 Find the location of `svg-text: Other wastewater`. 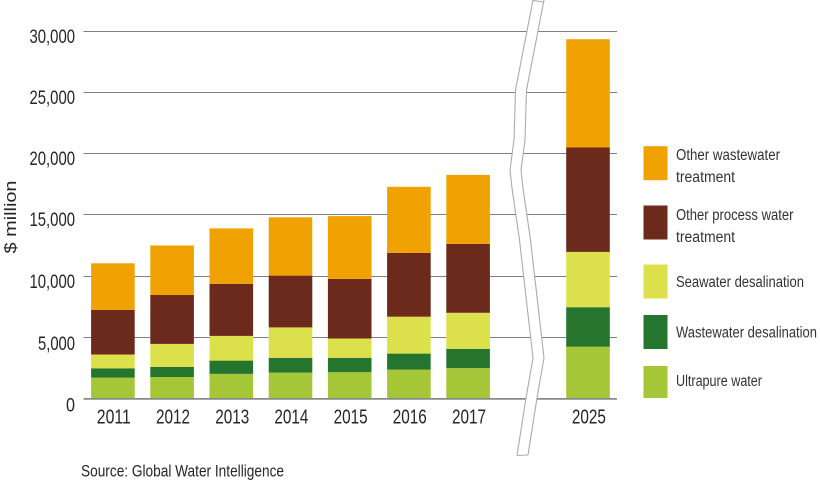

svg-text: Other wastewater is located at coordinates (728, 155).